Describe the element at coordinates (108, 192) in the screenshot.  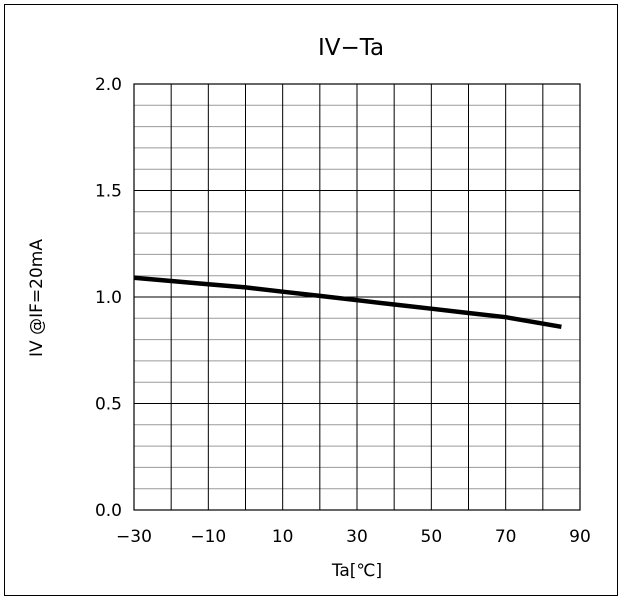
I see `y-tick-label: 1.5` at that location.